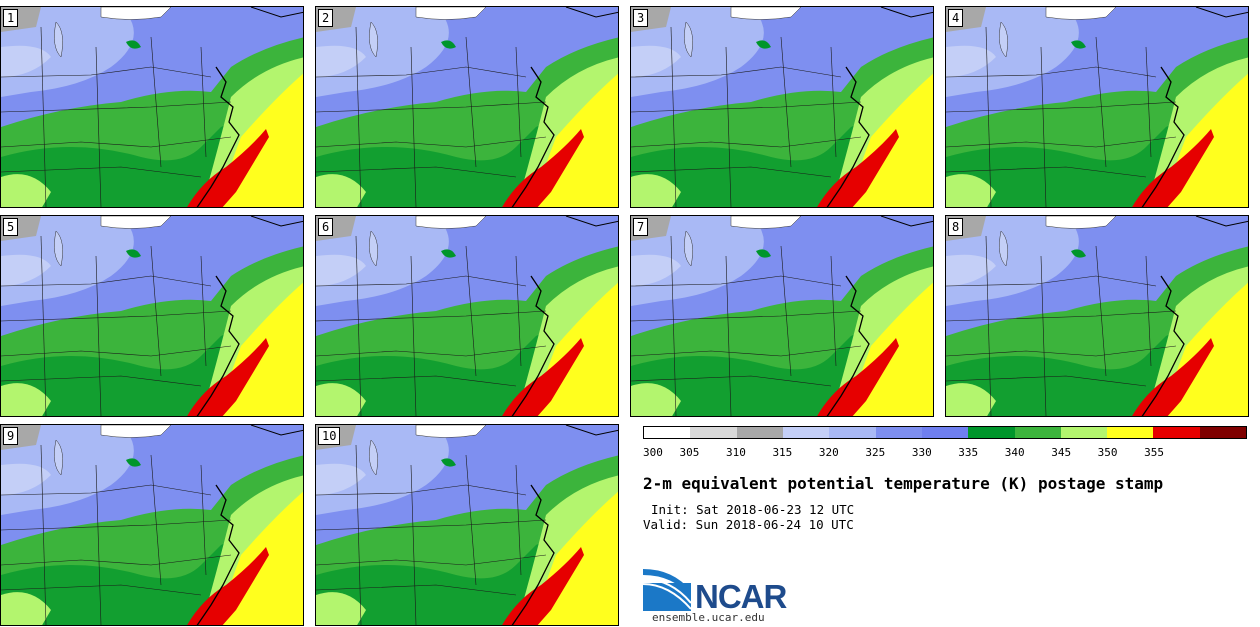 This screenshot has width=1260, height=627. Describe the element at coordinates (11, 18) in the screenshot. I see `member-number-label: 1` at that location.